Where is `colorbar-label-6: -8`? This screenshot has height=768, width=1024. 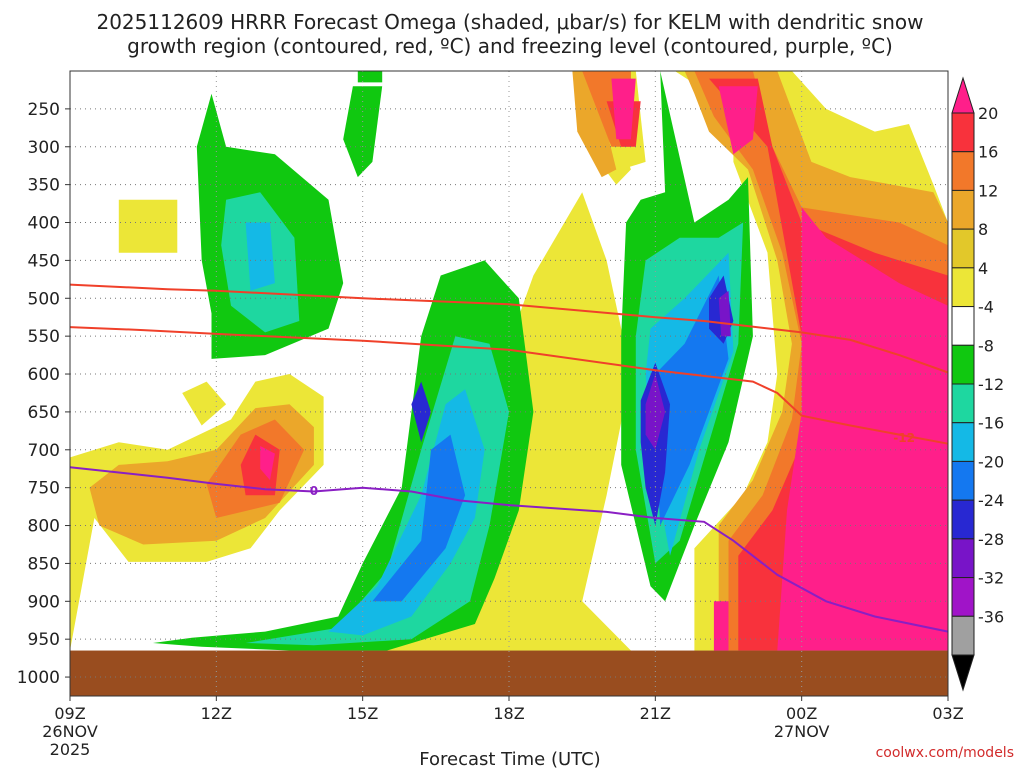
colorbar-label-6: -8 is located at coordinates (986, 345).